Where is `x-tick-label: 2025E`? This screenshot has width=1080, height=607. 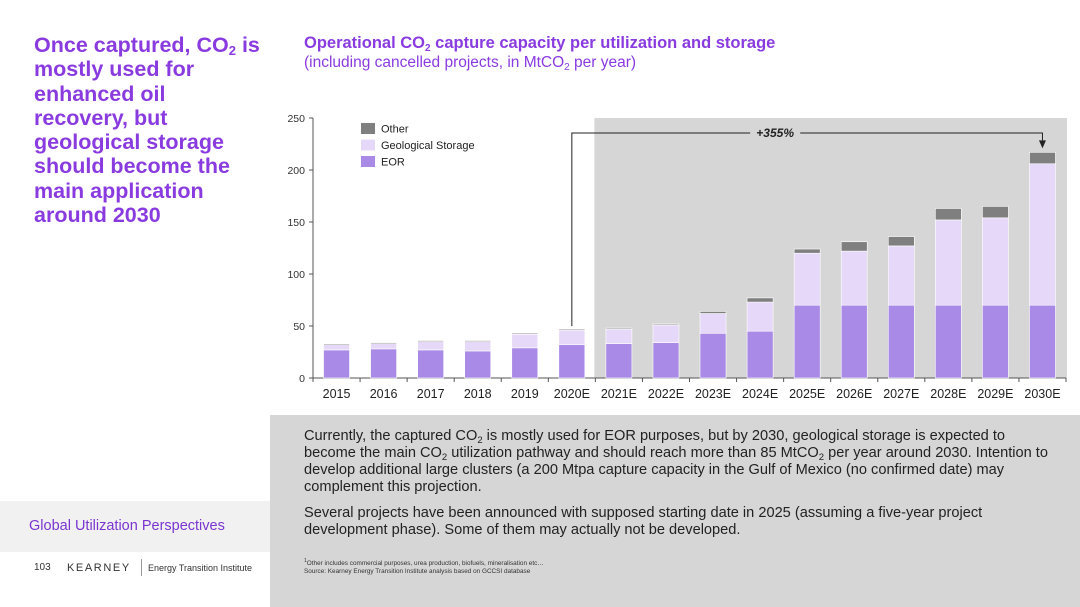
x-tick-label: 2025E is located at coordinates (807, 394).